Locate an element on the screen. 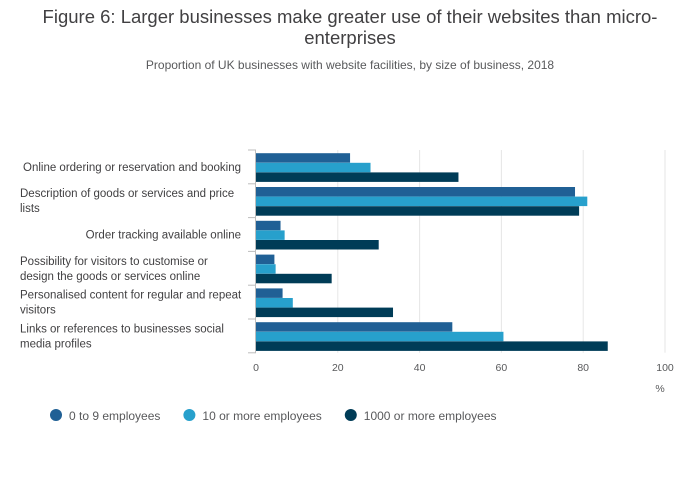  x-tick-labels: 0 20 40 60 80 100 is located at coordinates (463, 368).